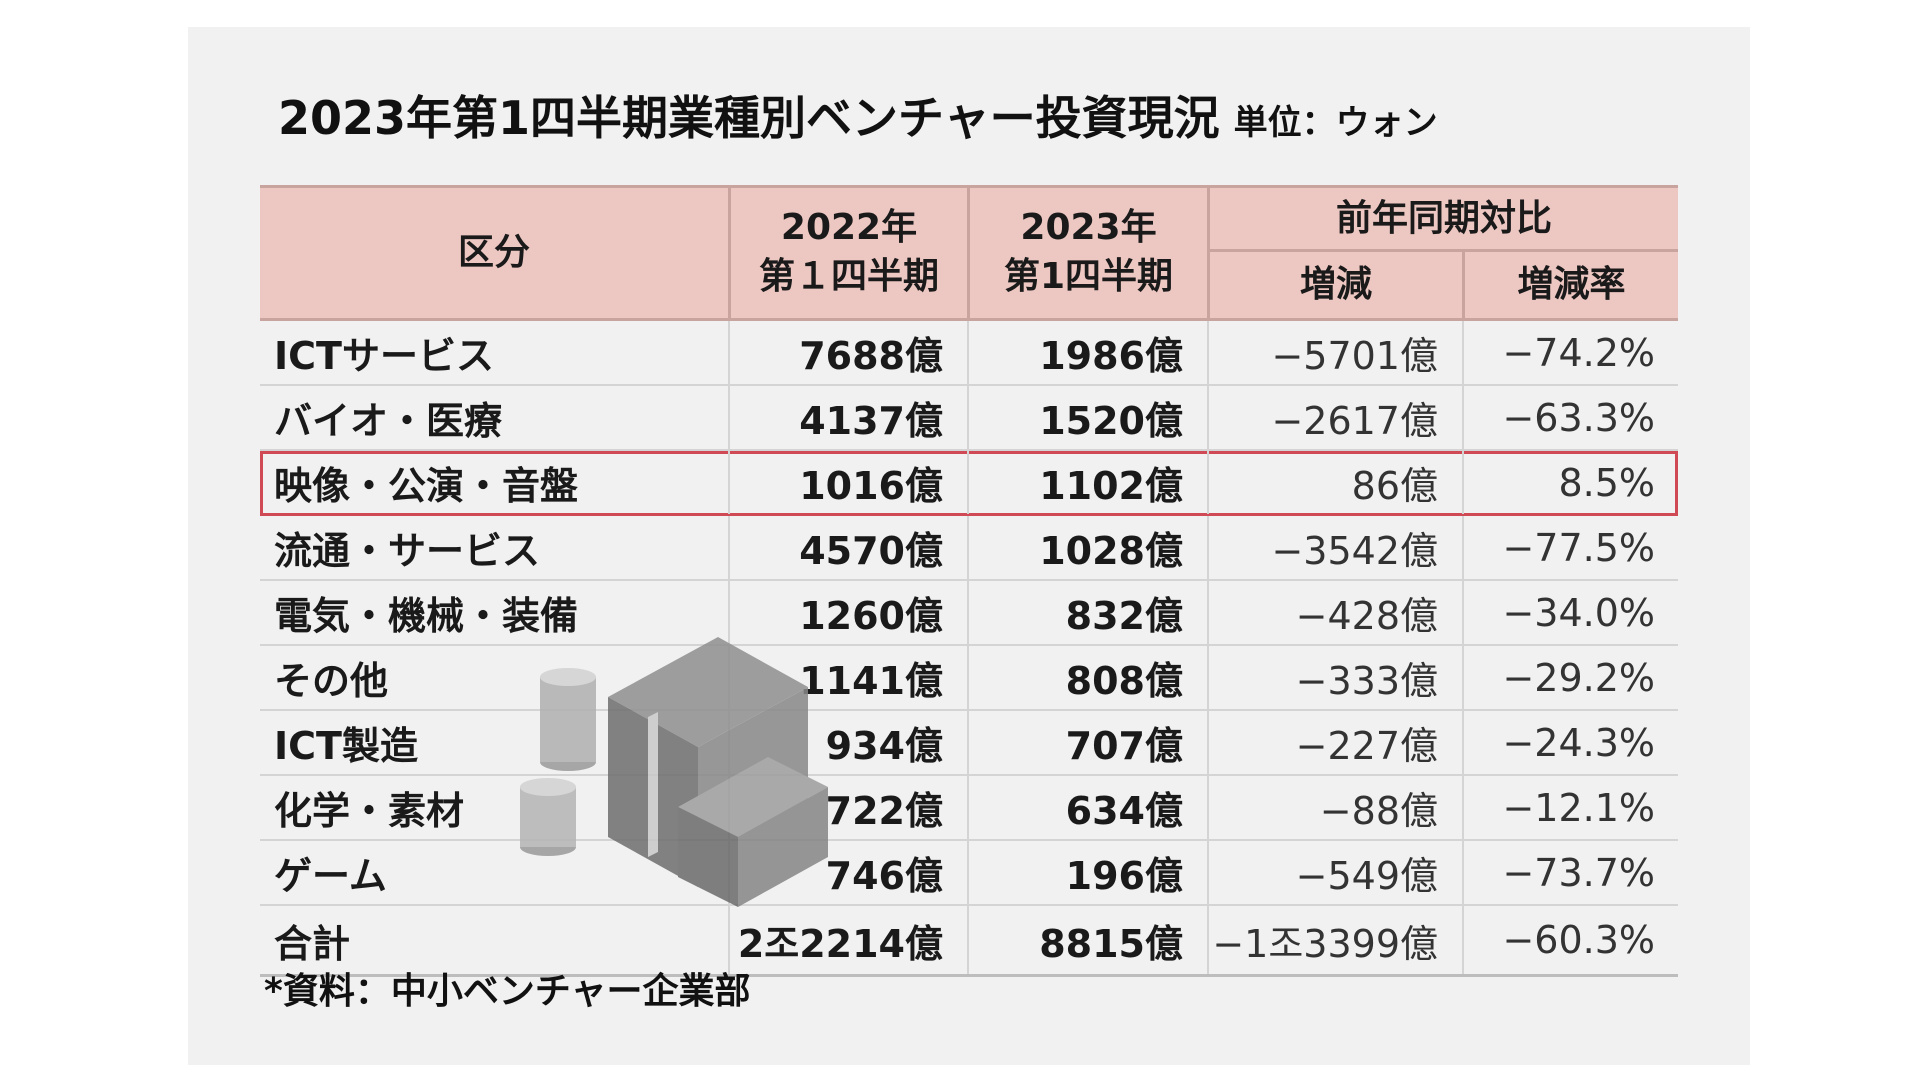 The height and width of the screenshot is (1080, 1920). I want to click on table-row: ICTサービス 7688億 1986億 −5701億 −74.2%, so click(969, 353).